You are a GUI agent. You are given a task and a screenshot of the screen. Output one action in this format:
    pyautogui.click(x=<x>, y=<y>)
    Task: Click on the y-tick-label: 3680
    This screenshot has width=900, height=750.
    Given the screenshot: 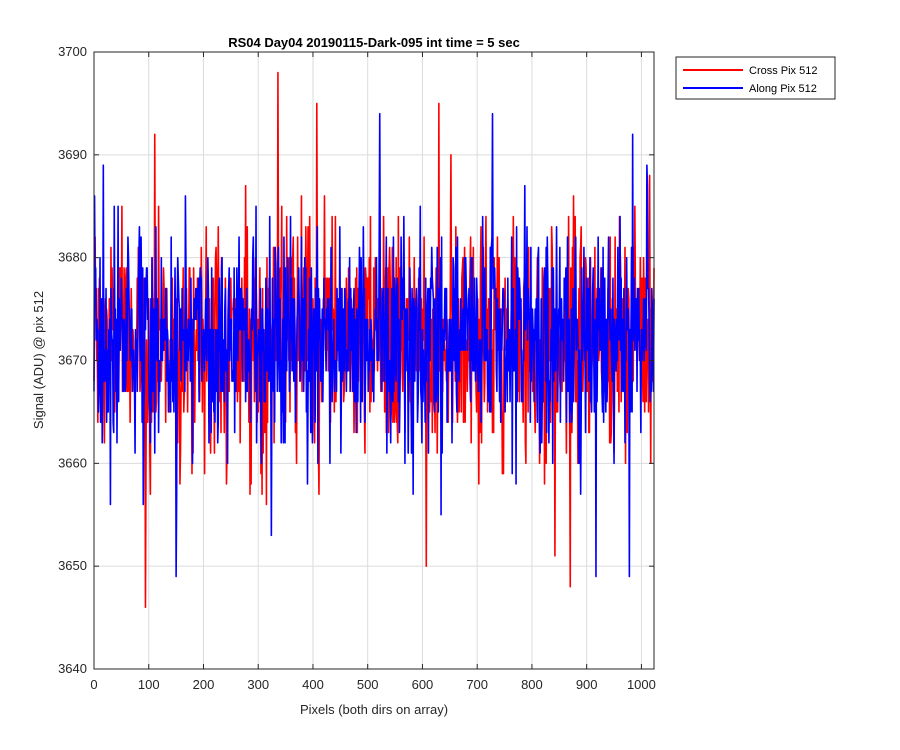 What is the action you would take?
    pyautogui.click(x=72, y=257)
    